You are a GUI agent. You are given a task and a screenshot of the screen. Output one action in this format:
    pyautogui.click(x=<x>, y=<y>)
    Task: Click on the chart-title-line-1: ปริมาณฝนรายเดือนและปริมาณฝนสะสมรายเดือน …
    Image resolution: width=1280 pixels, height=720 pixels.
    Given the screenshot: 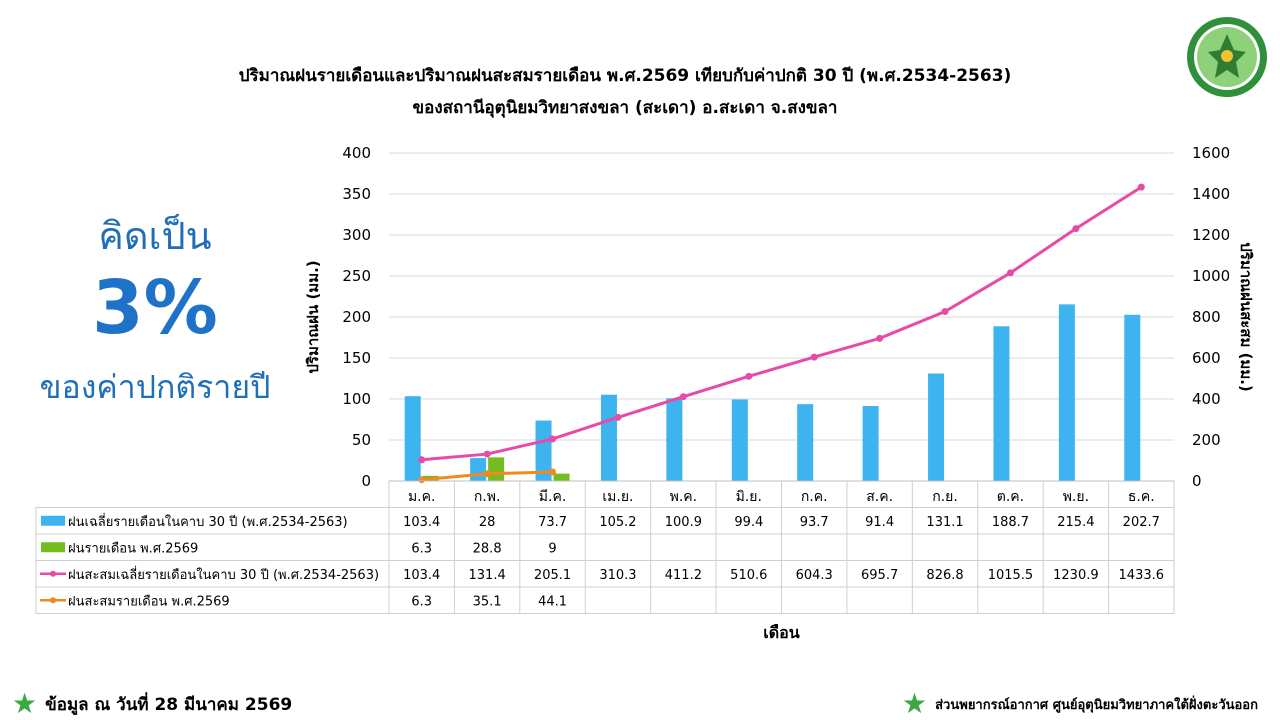 What is the action you would take?
    pyautogui.click(x=625, y=76)
    